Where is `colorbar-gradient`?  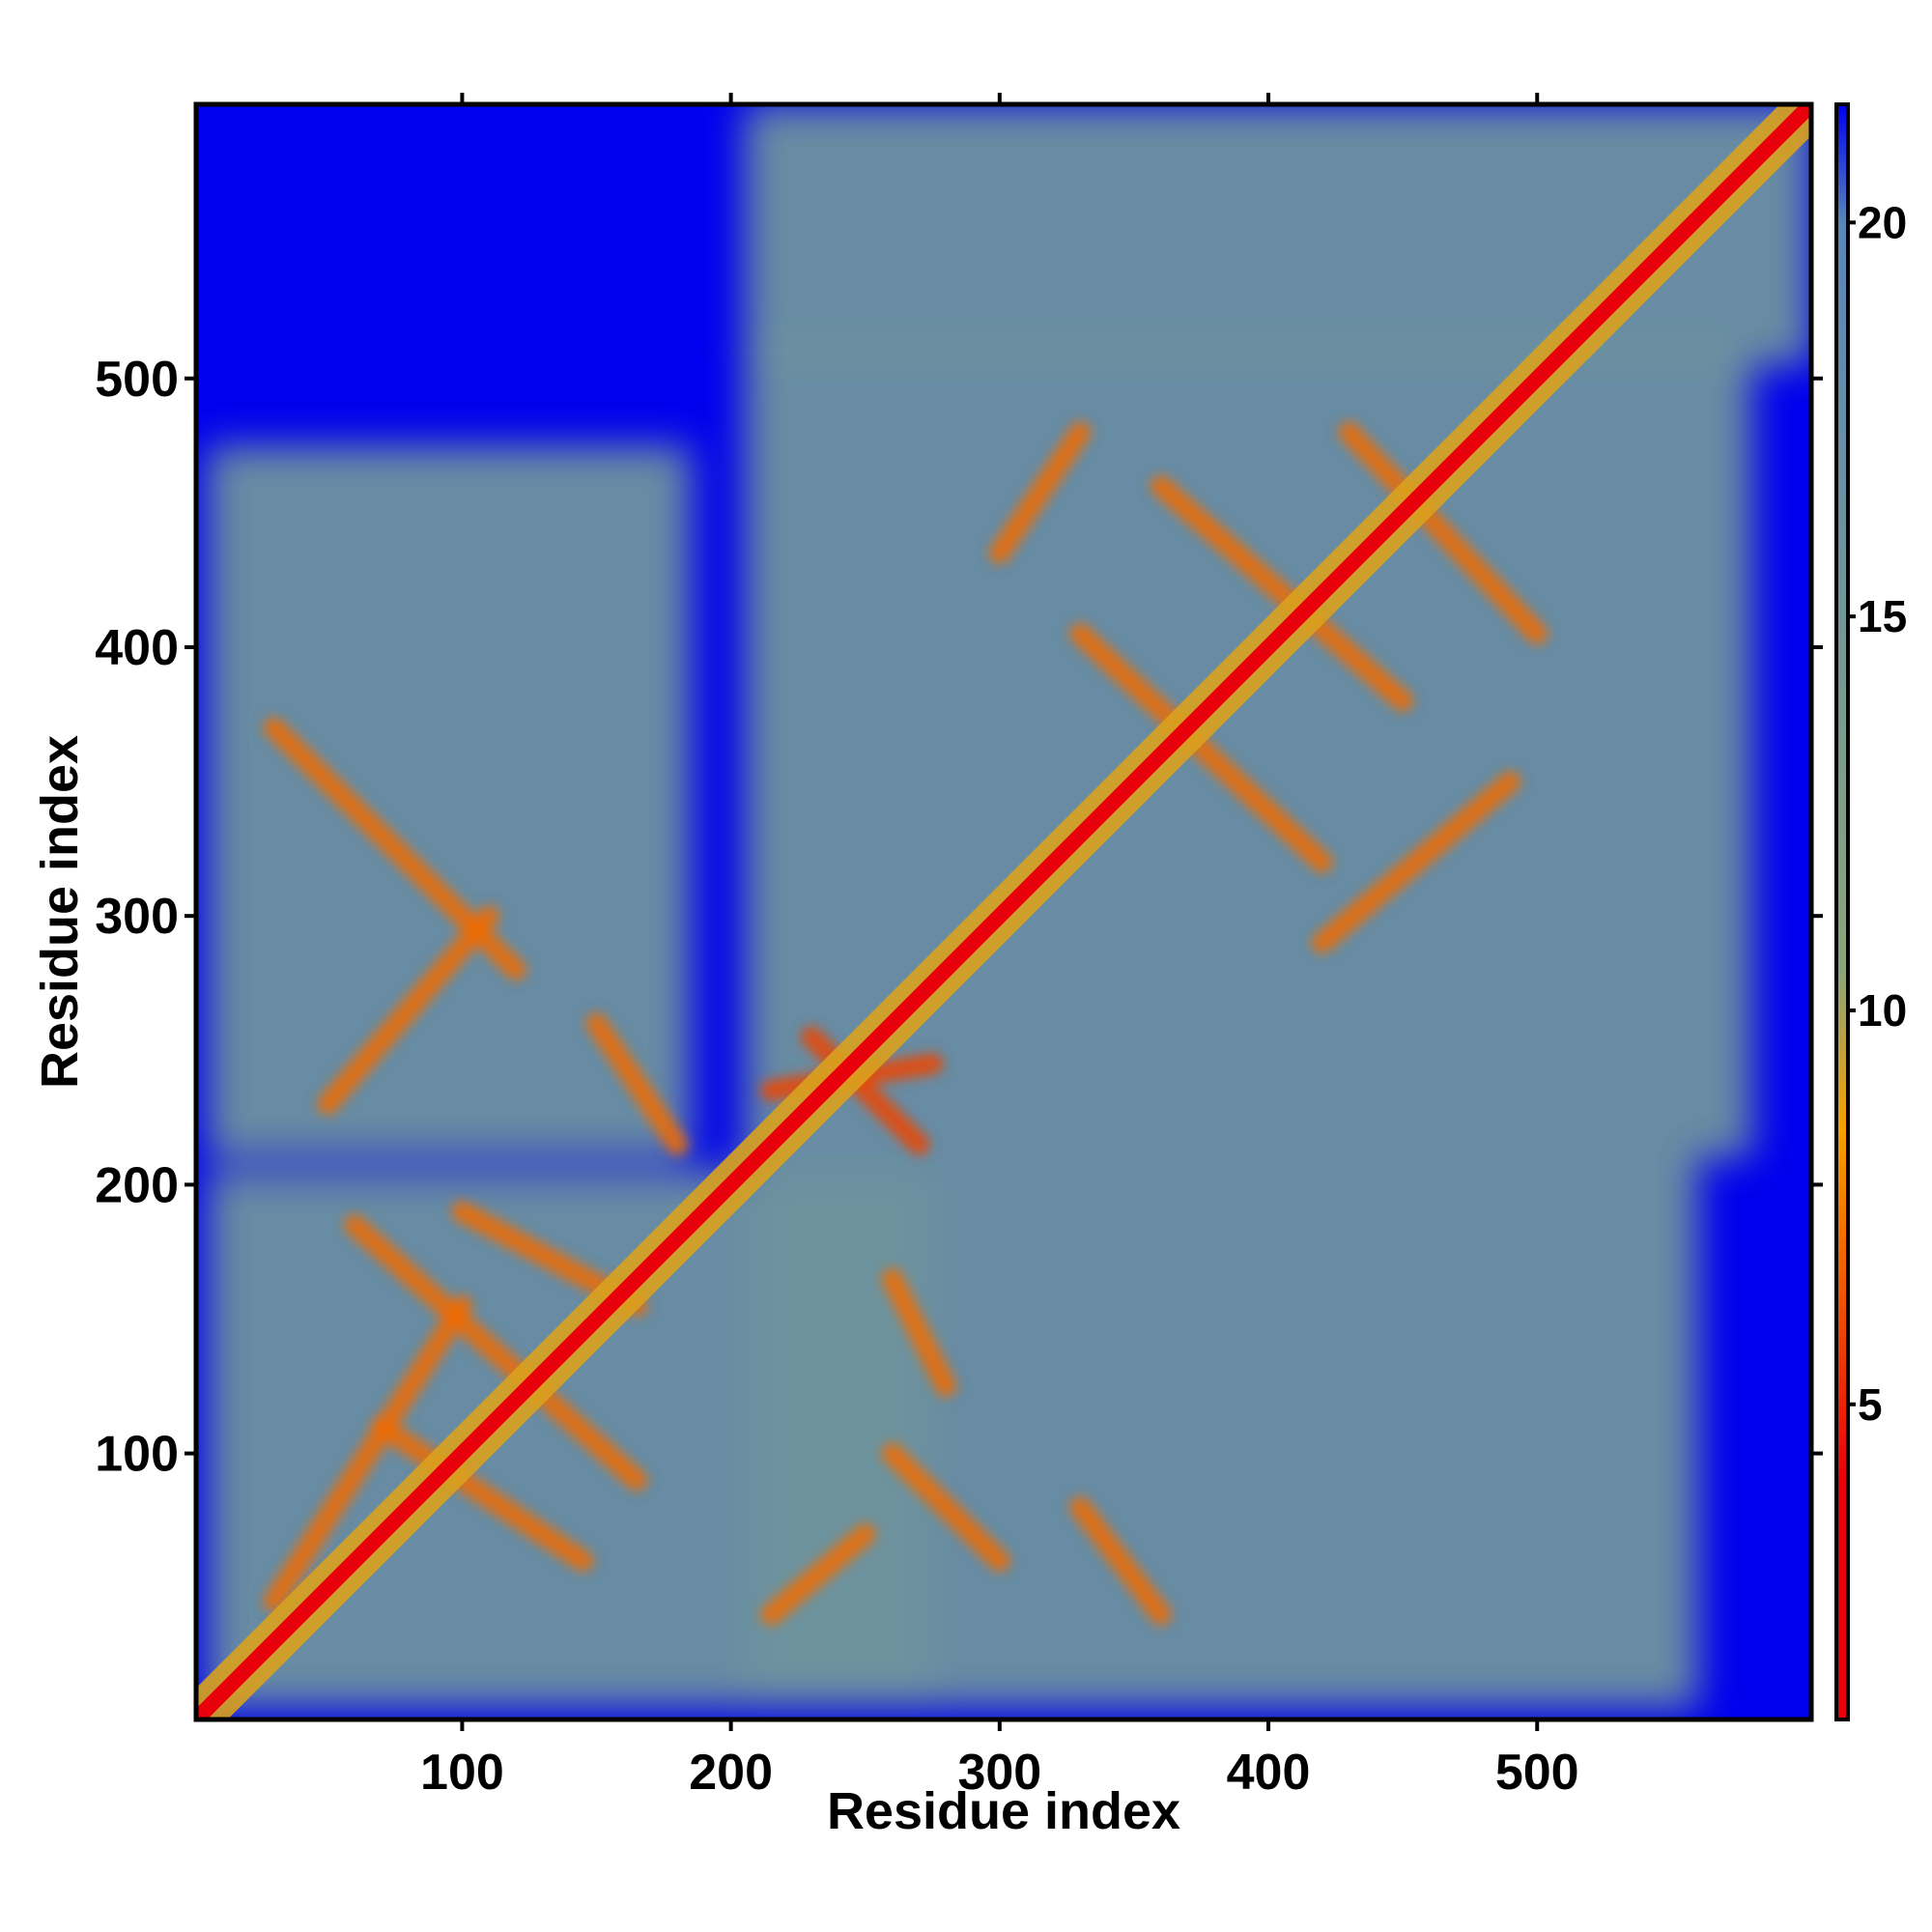
colorbar-gradient is located at coordinates (1842, 911).